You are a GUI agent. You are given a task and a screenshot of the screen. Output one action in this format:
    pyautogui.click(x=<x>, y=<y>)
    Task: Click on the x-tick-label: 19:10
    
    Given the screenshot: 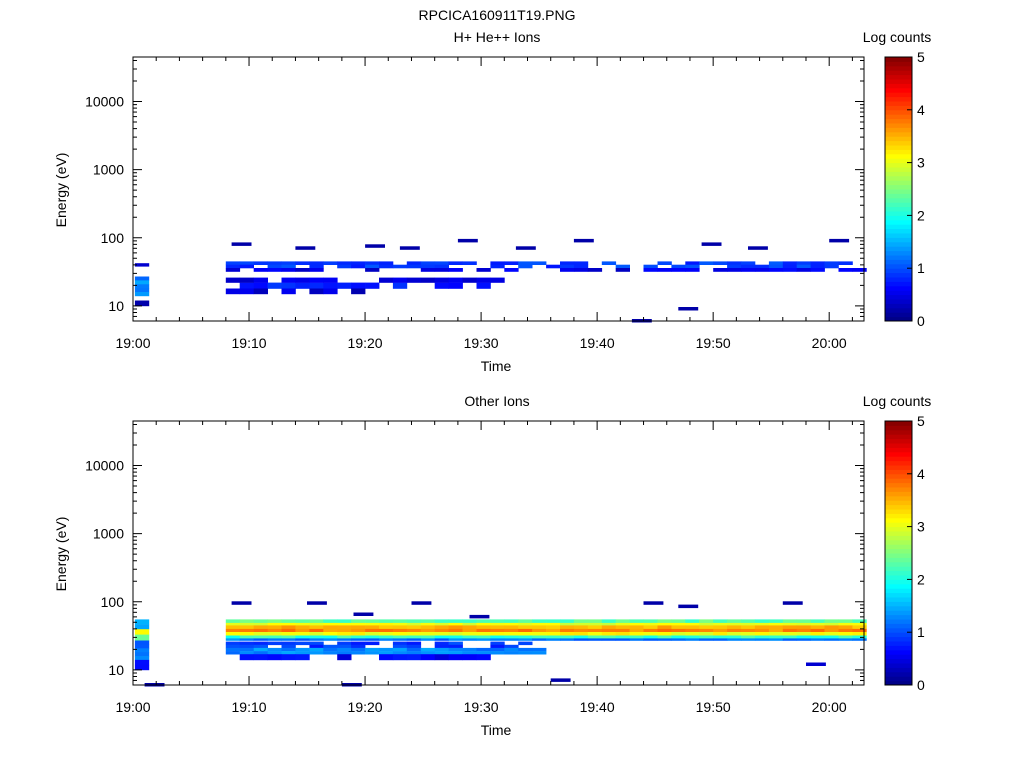 What is the action you would take?
    pyautogui.click(x=249, y=707)
    